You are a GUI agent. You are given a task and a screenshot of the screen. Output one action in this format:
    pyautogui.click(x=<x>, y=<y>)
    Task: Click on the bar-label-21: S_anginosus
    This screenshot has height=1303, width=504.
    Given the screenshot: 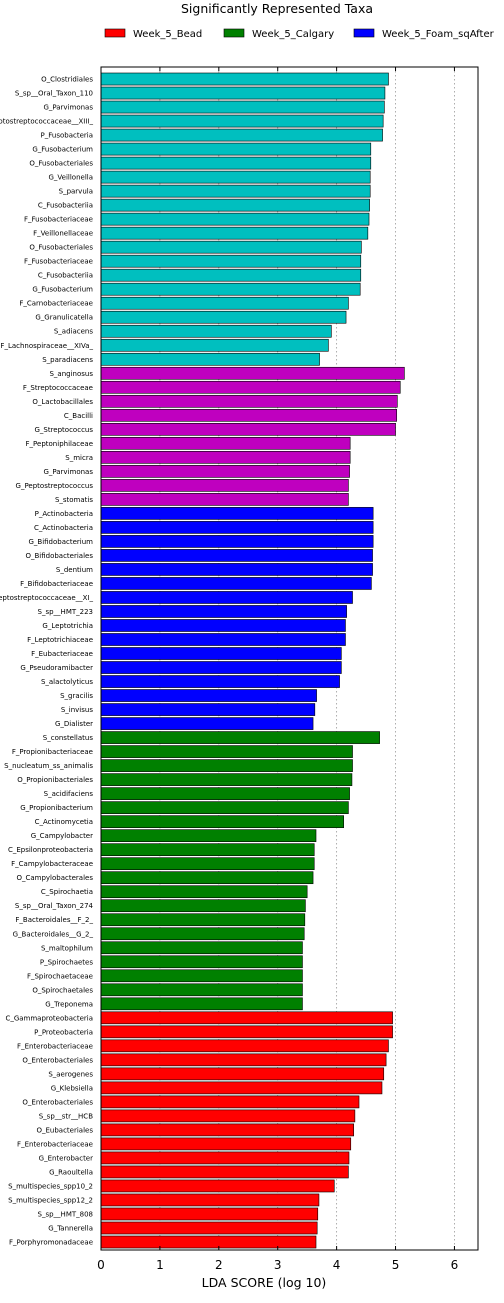 What is the action you would take?
    pyautogui.click(x=71, y=374)
    